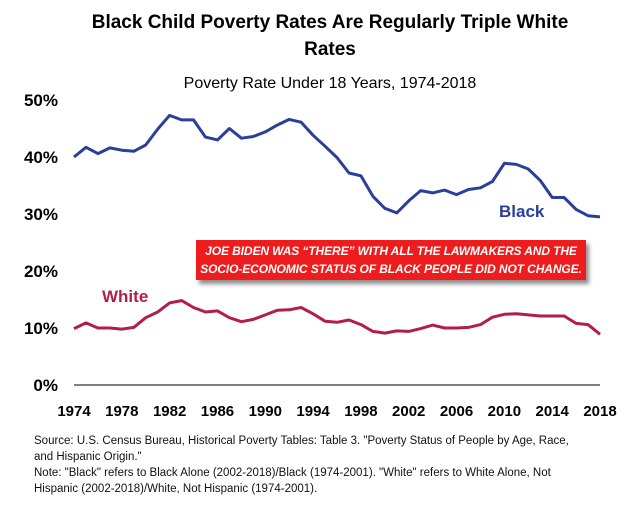 Image resolution: width=639 pixels, height=514 pixels. Describe the element at coordinates (337, 317) in the screenshot. I see `series-line-white` at that location.